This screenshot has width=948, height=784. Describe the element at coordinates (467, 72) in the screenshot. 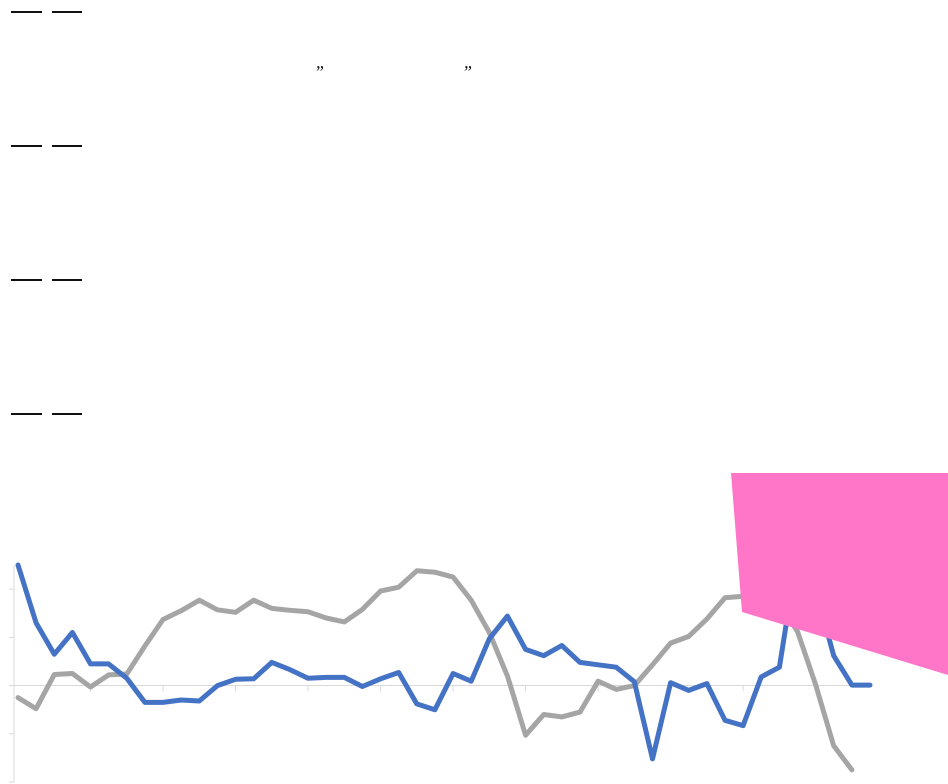

I see `close-quote: ”` at that location.